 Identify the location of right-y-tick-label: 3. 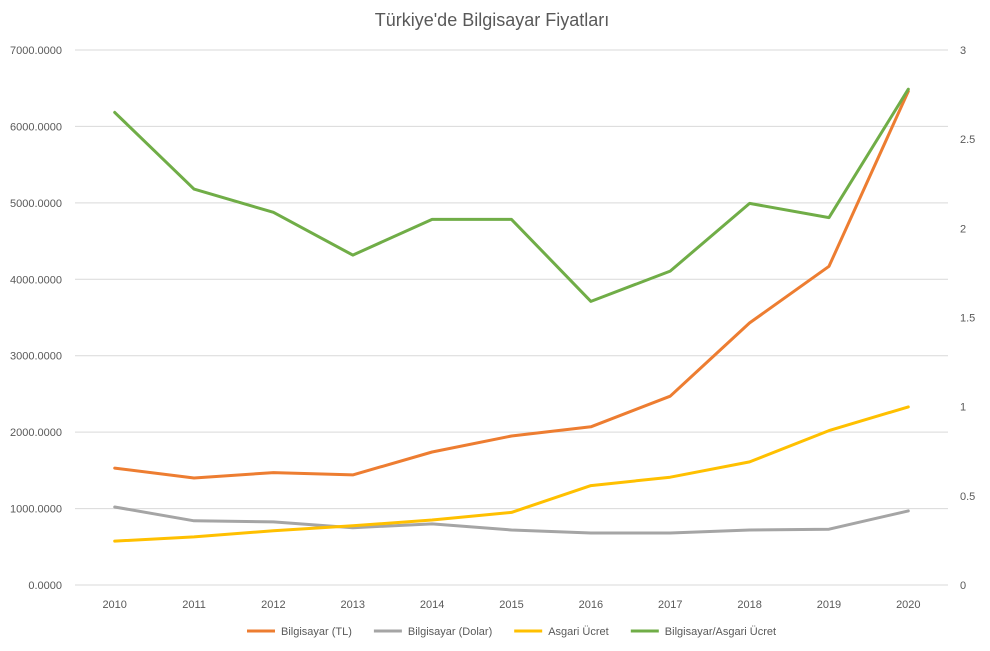
(963, 51).